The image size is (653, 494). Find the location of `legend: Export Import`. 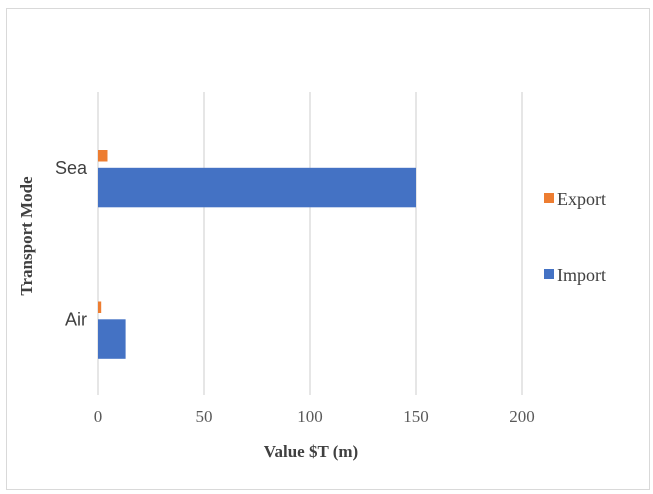

legend: Export Import is located at coordinates (575, 237).